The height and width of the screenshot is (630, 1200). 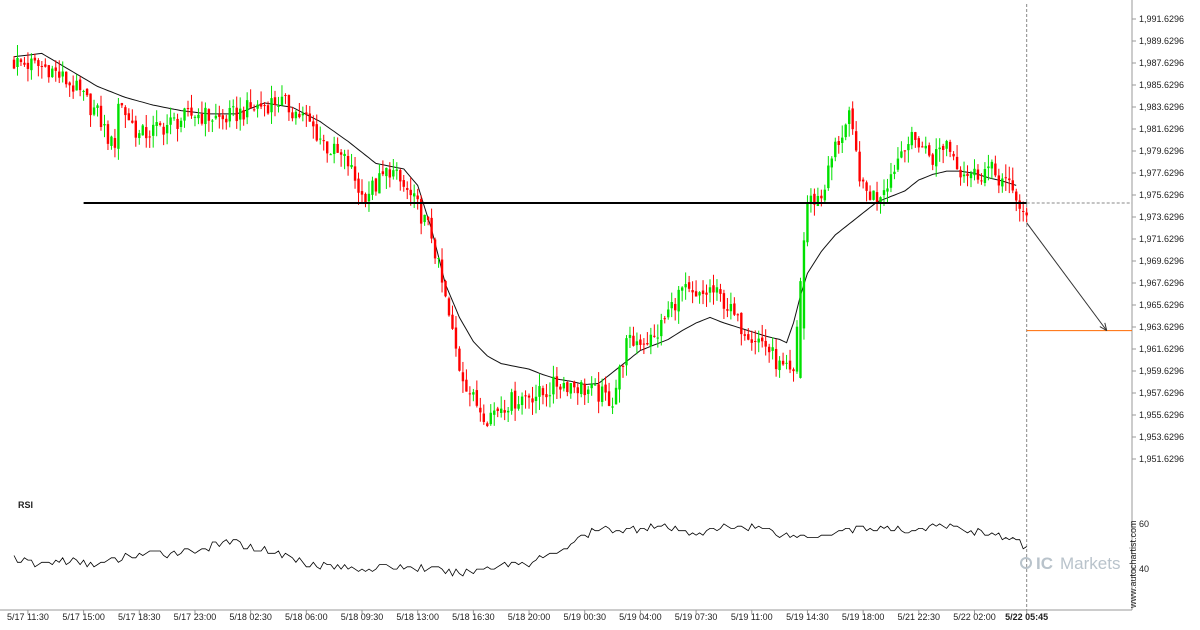 I want to click on price-tick-label: 1,963.6296, so click(x=1161, y=327).